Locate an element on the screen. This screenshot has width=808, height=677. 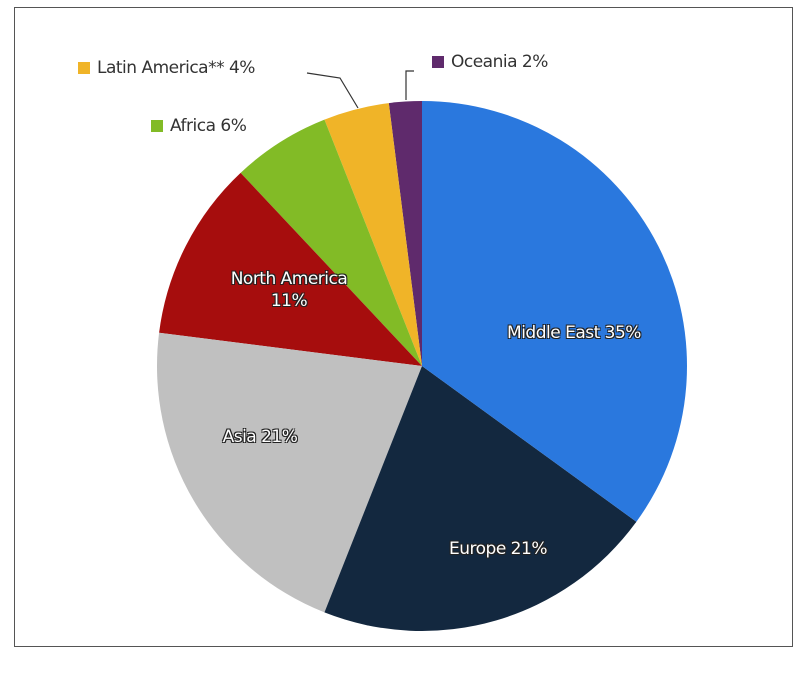
slice-label: Asia 21% is located at coordinates (260, 437).